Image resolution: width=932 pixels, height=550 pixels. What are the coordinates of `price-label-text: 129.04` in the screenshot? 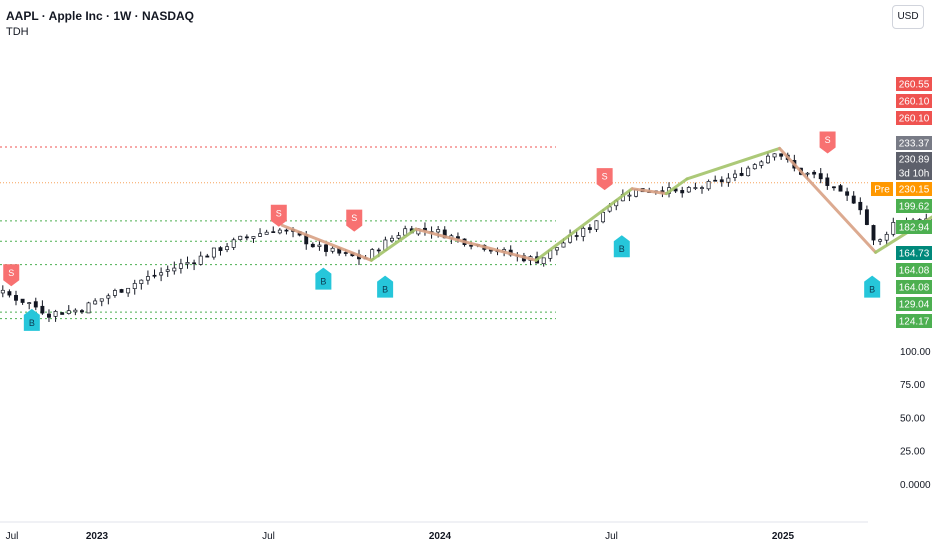 It's located at (914, 305).